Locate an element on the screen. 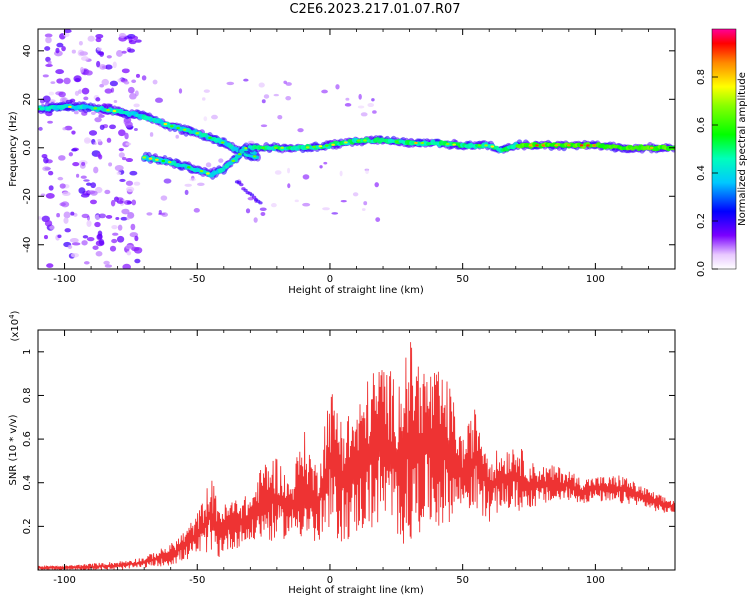  snr-y-multiplier-base: (x10 is located at coordinates (15, 330).